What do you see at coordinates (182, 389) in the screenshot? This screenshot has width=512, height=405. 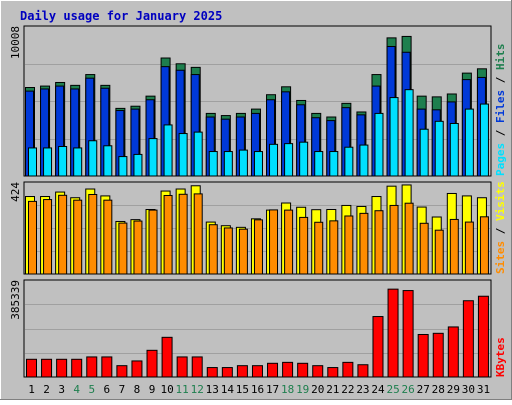 I see `x-tick-label-day-11: 11` at bounding box center [182, 389].